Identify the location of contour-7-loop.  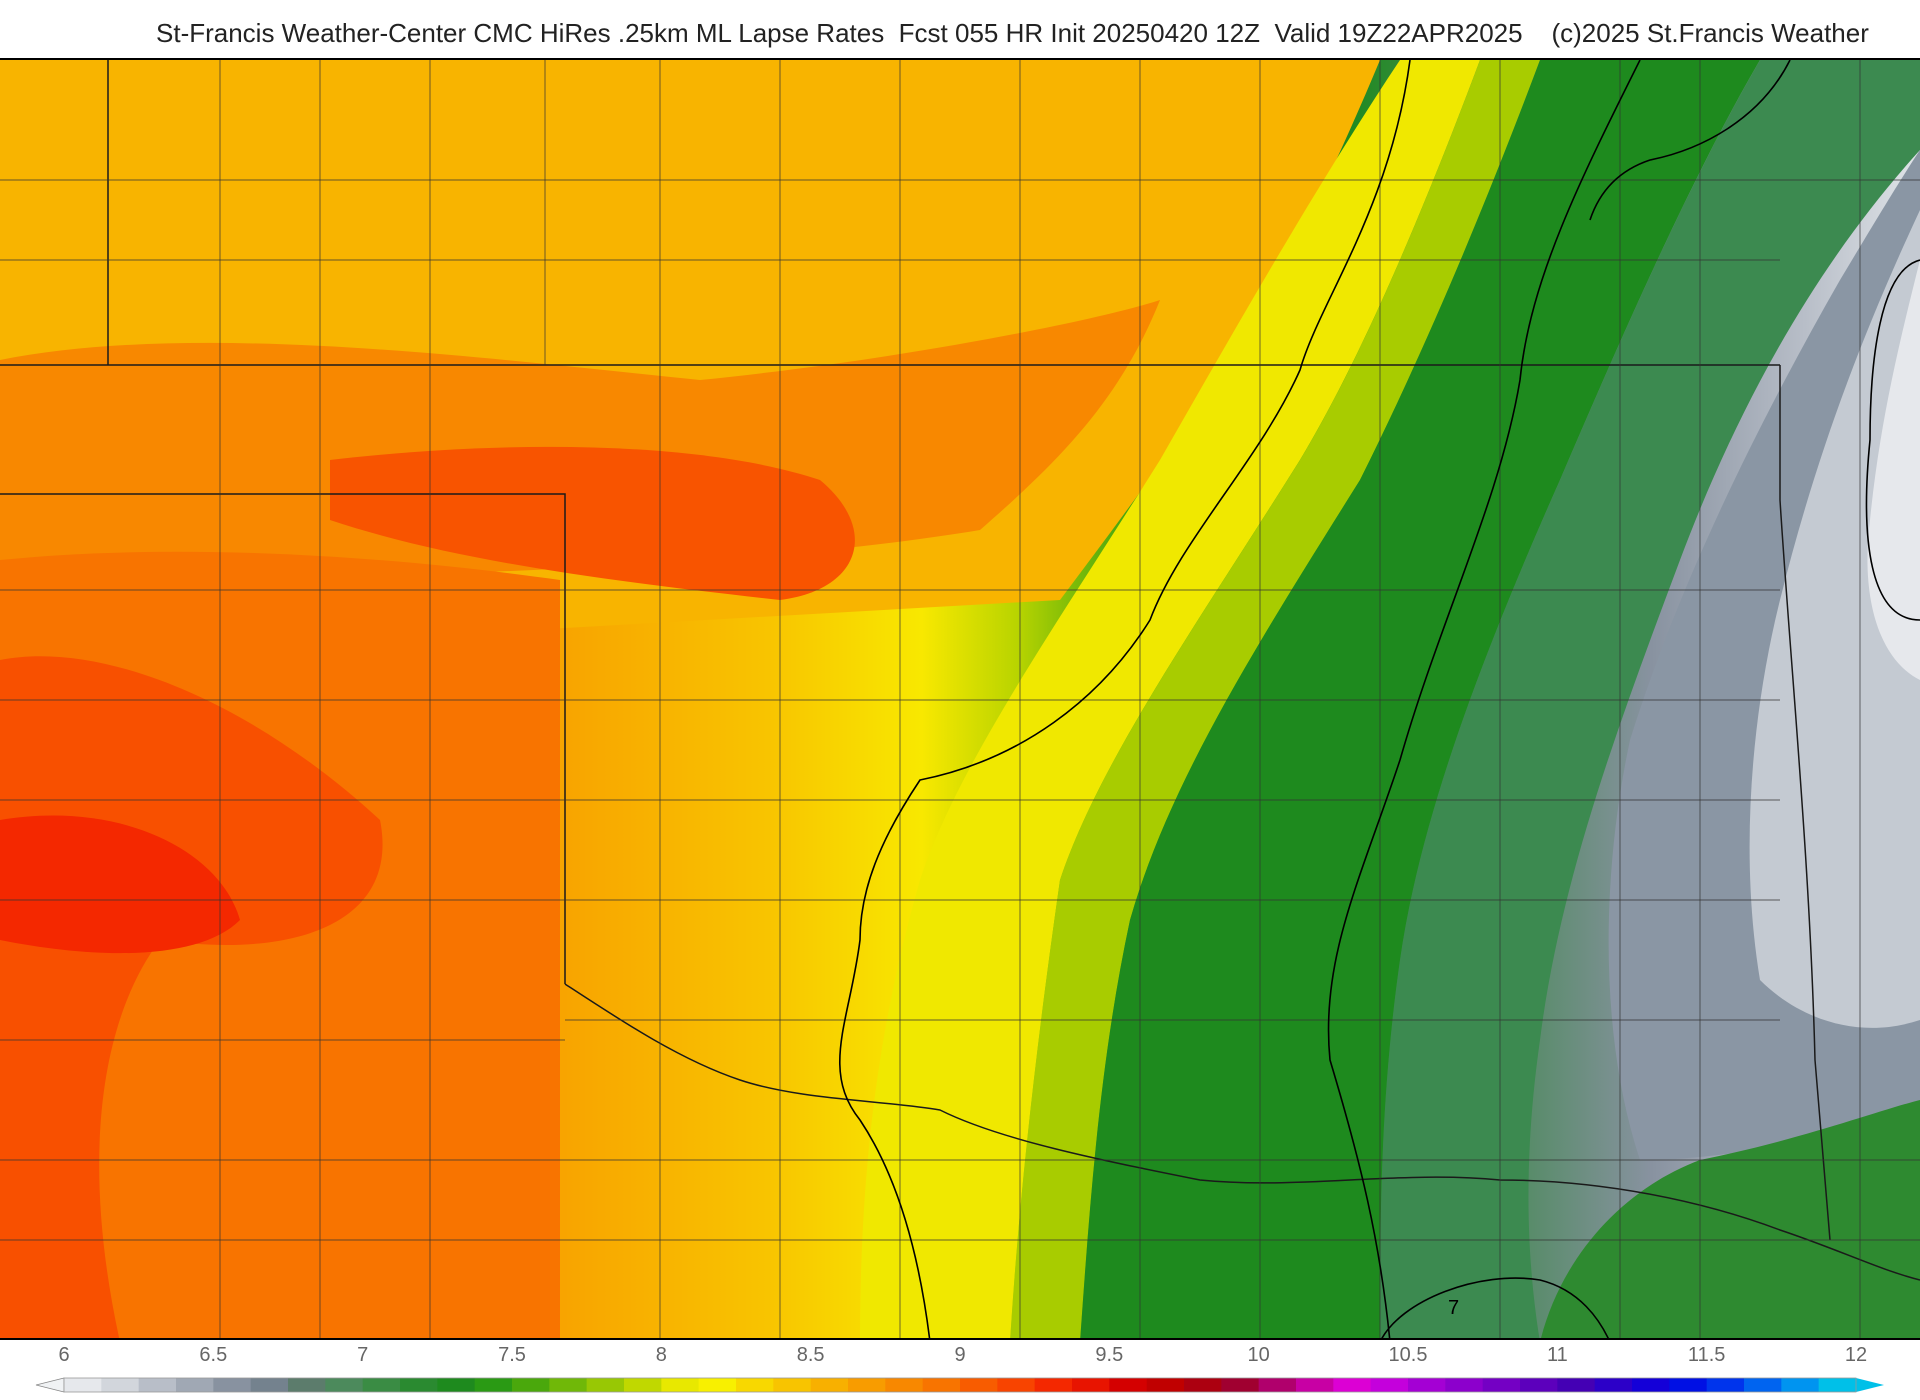
(1495, 1307).